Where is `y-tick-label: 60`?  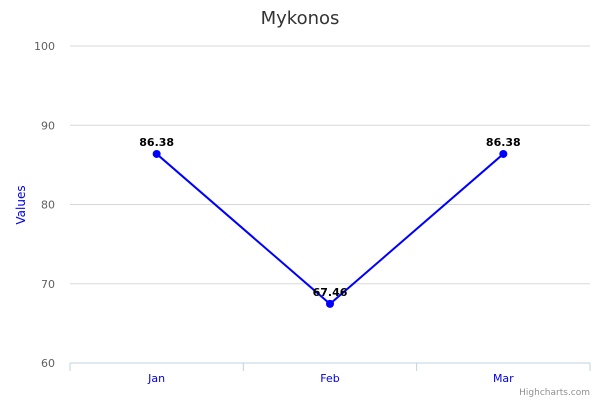
y-tick-label: 60 is located at coordinates (48, 363).